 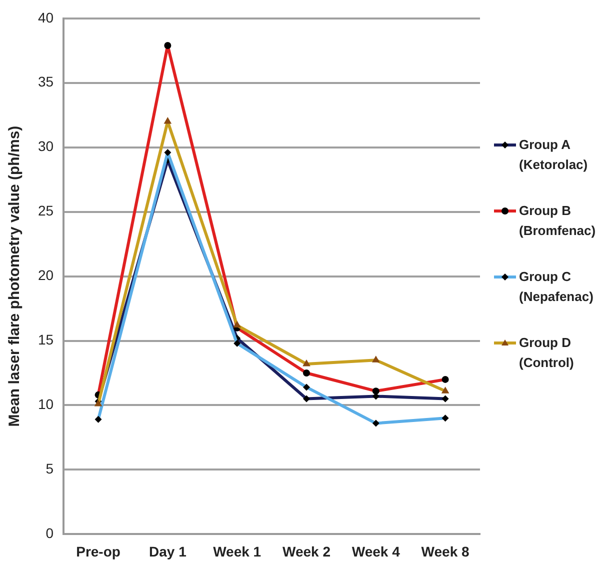 What do you see at coordinates (50, 468) in the screenshot?
I see `y-tick-label: 5` at bounding box center [50, 468].